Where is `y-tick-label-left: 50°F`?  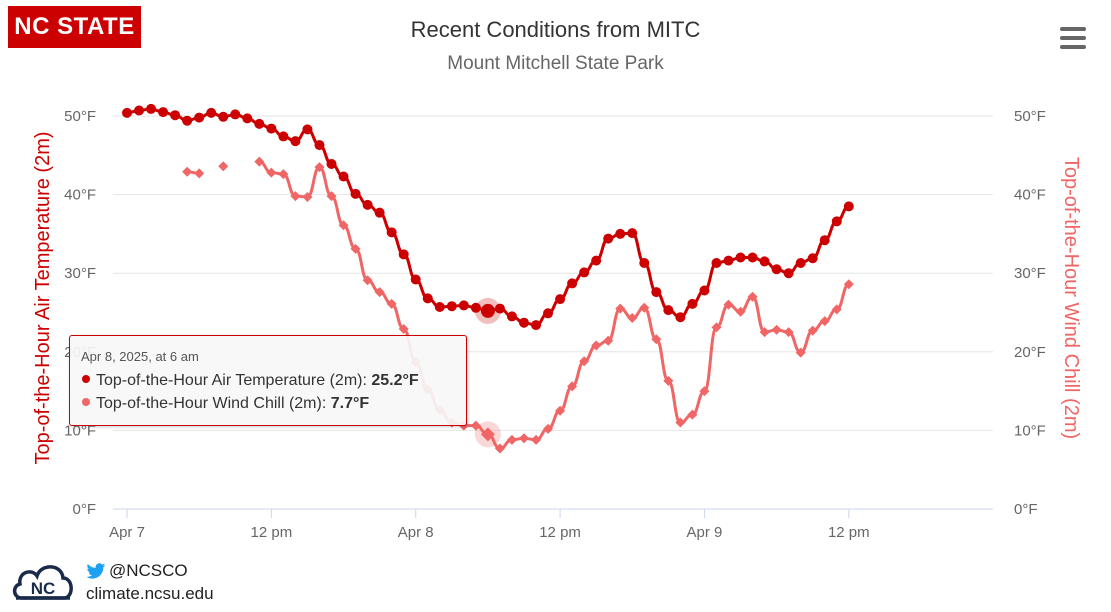 y-tick-label-left: 50°F is located at coordinates (80, 116).